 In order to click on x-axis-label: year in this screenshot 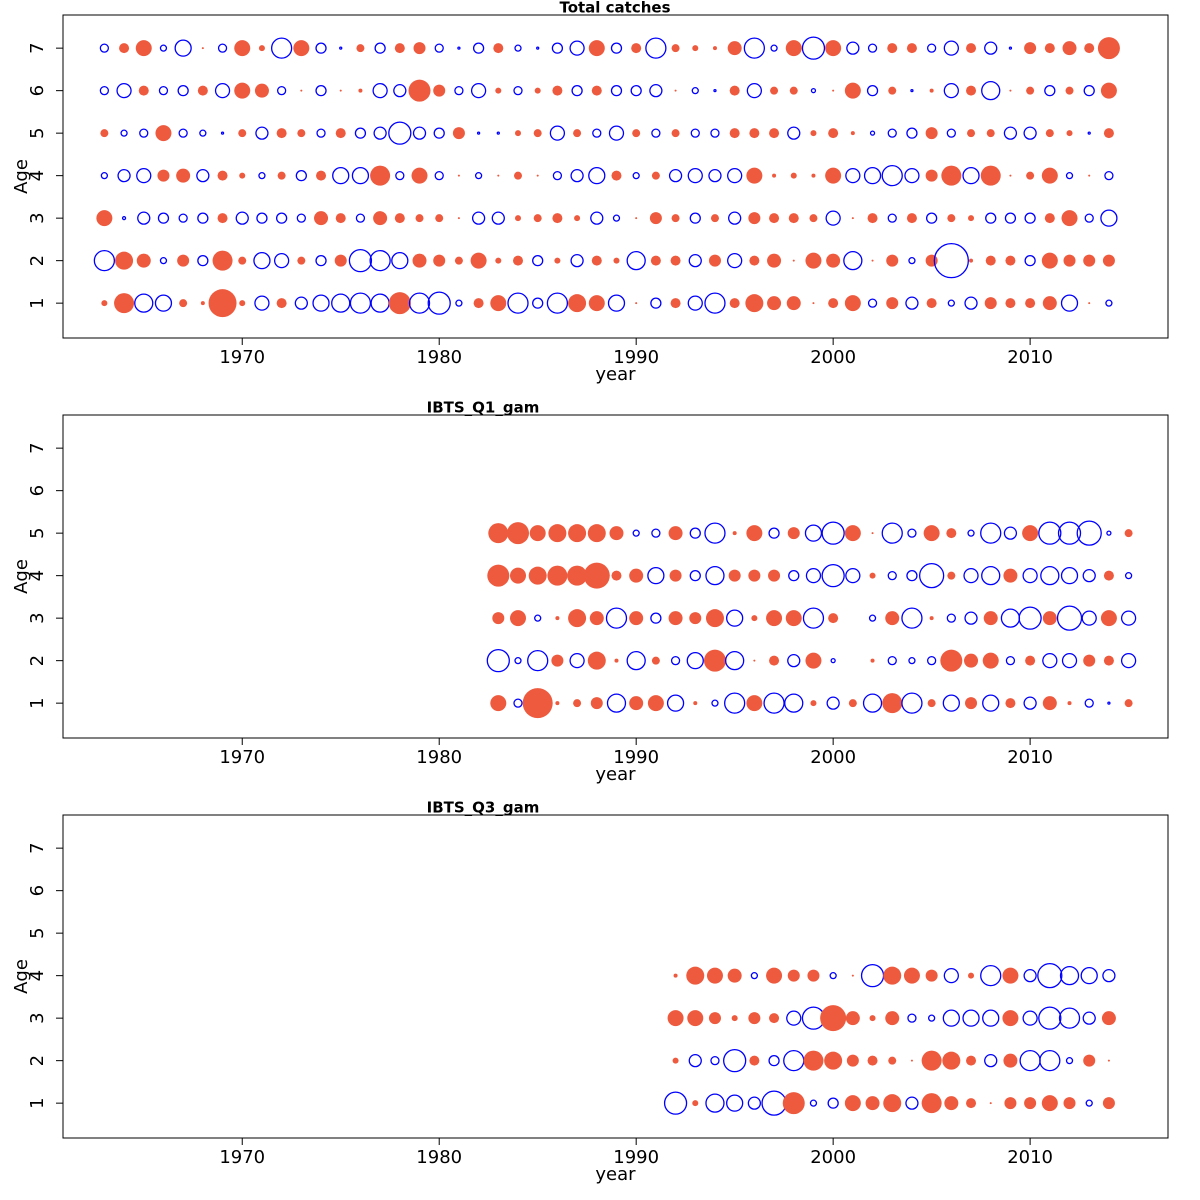, I will do `click(615, 1174)`.